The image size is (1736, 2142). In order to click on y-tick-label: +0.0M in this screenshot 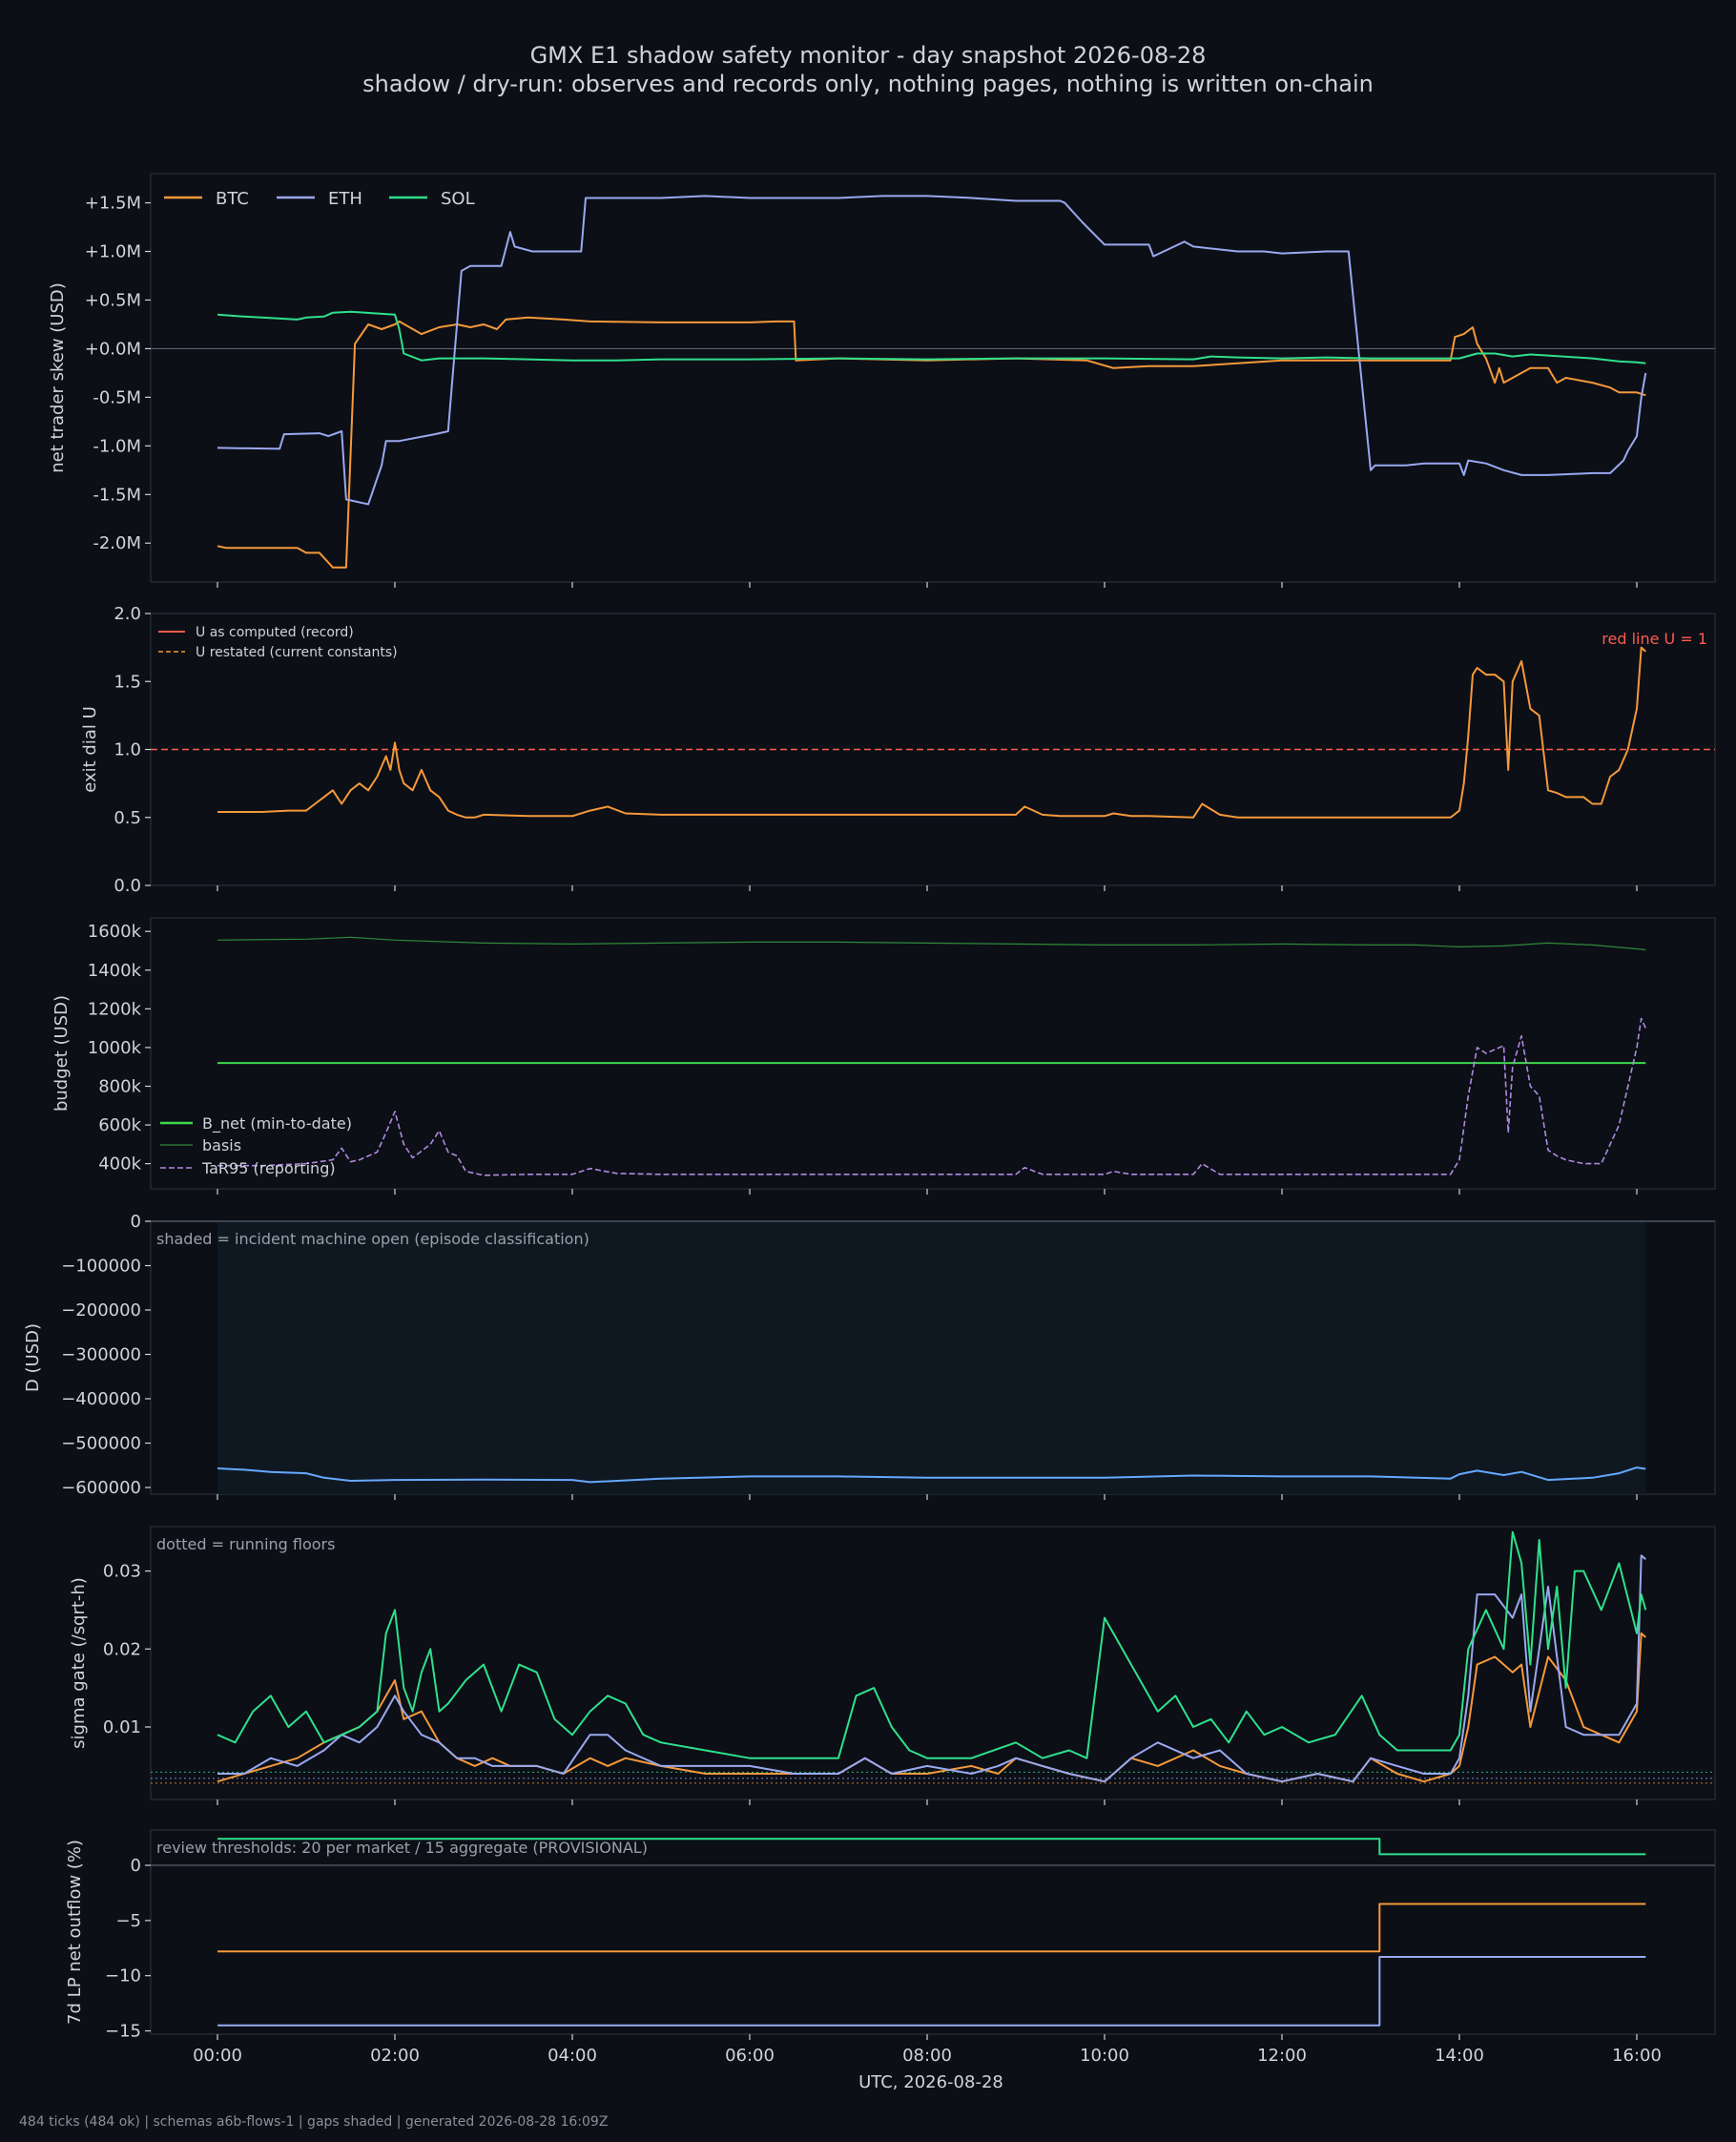, I will do `click(113, 349)`.